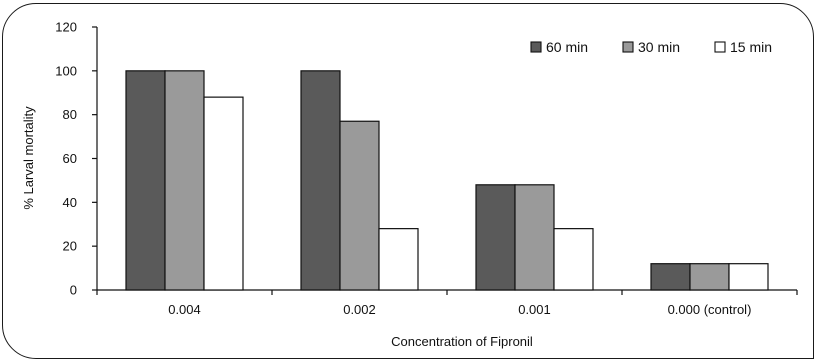 Image resolution: width=818 pixels, height=362 pixels. Describe the element at coordinates (70, 158) in the screenshot. I see `y-tick-label: 60` at that location.